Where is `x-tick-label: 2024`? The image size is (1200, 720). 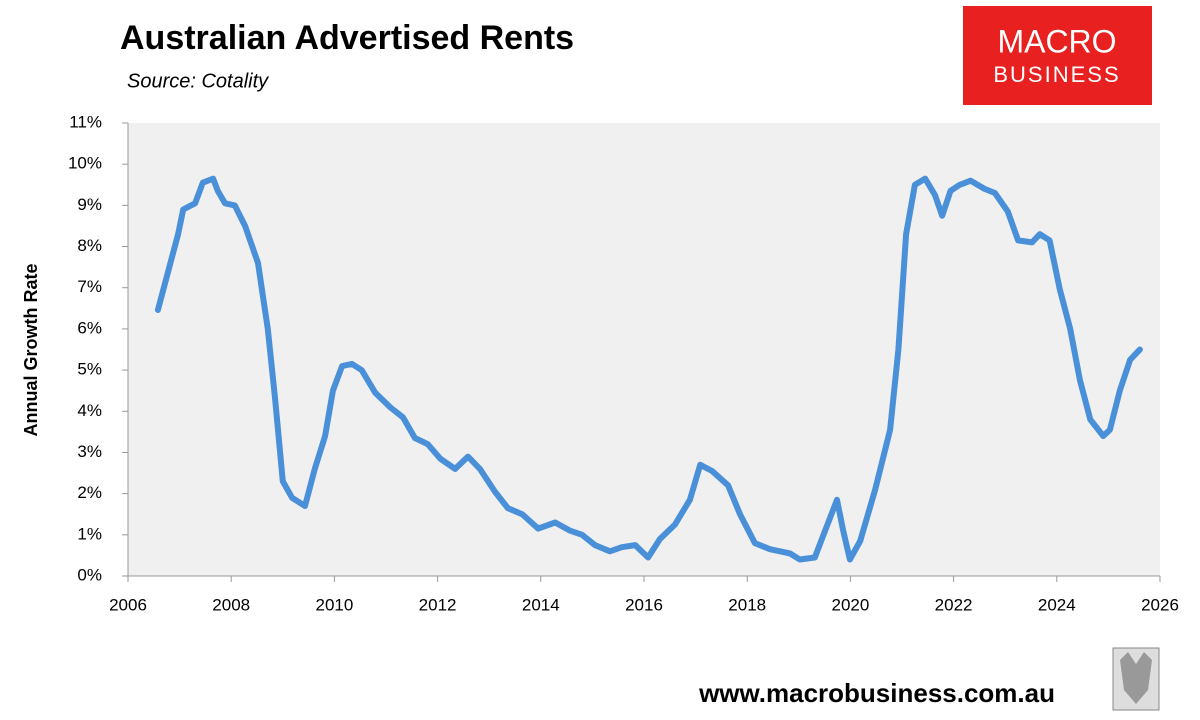
x-tick-label: 2024 is located at coordinates (1057, 604).